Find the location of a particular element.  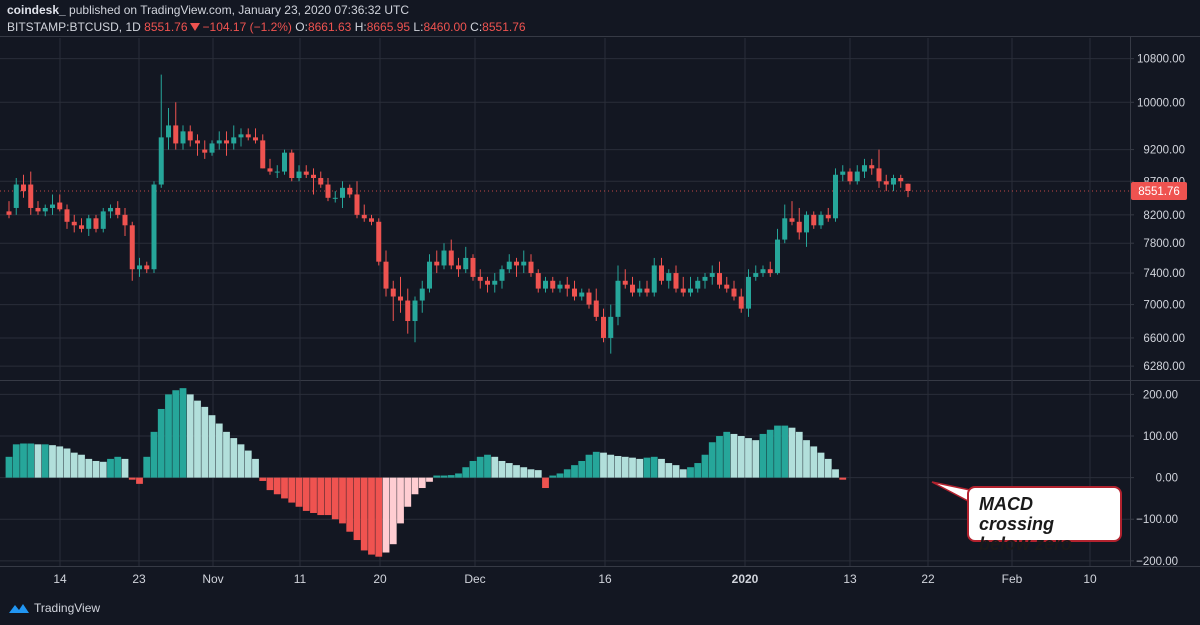

price-tick-label: 10000.00 is located at coordinates (1161, 103).